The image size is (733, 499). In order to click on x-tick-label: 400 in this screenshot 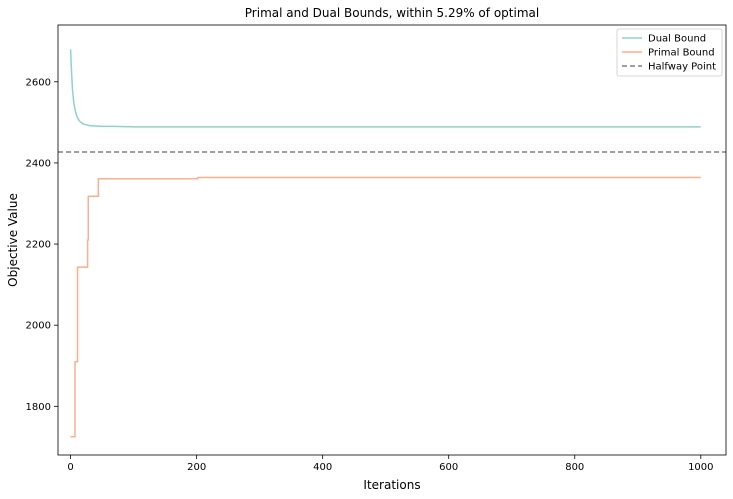, I will do `click(322, 467)`.